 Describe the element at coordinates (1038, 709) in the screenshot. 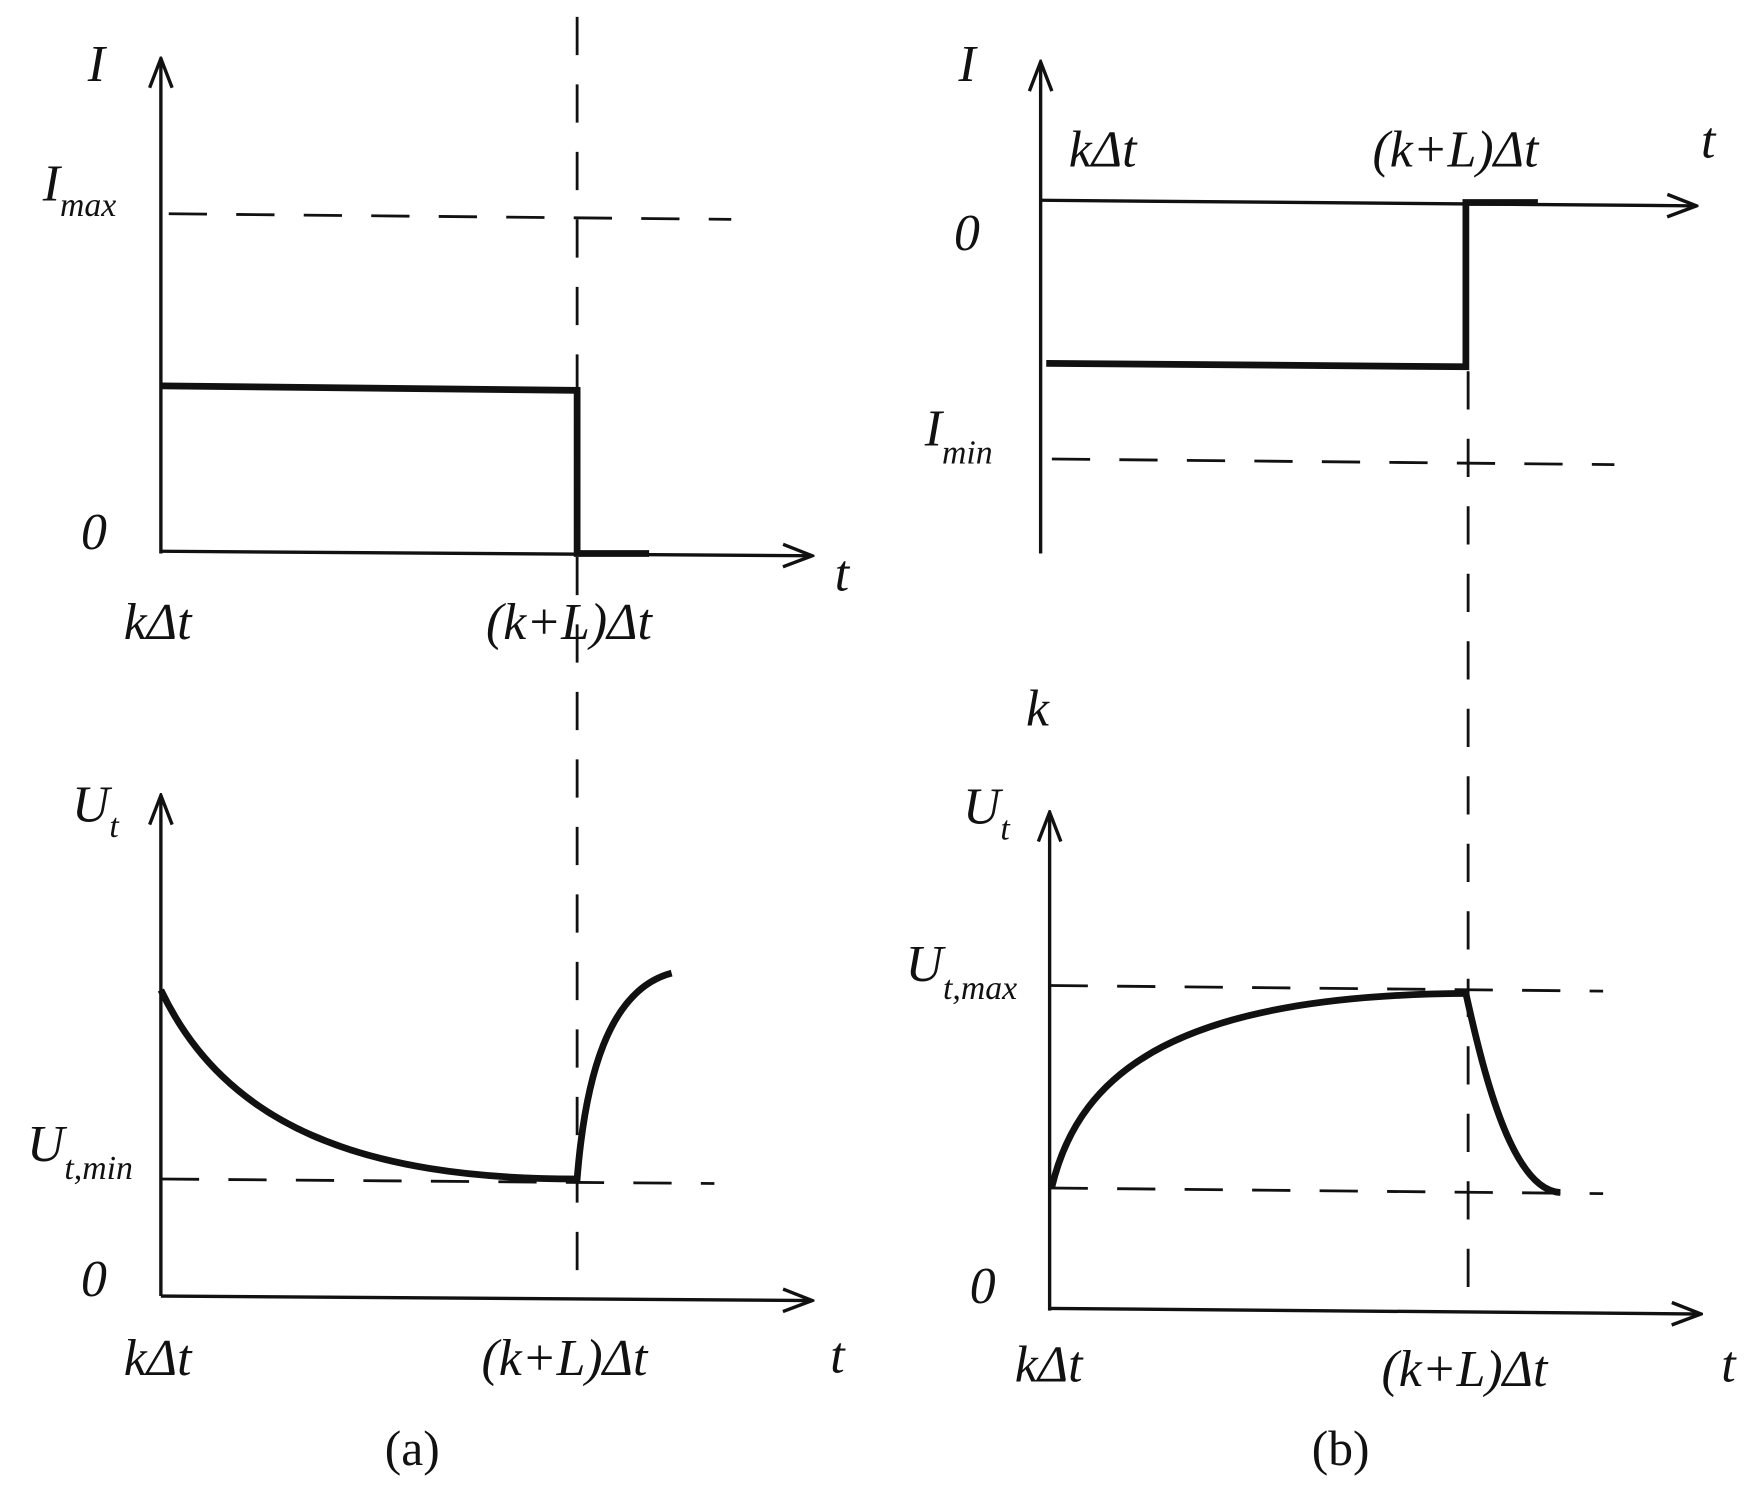

I see `stray-label: k` at that location.